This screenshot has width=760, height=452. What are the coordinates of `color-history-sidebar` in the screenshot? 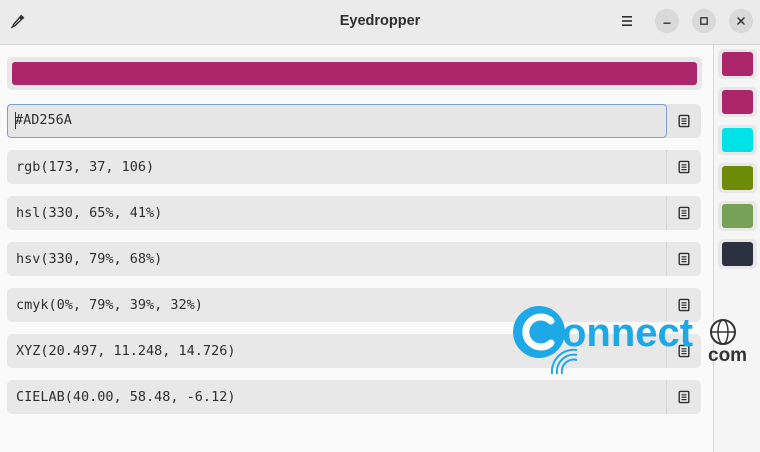 It's located at (736, 248).